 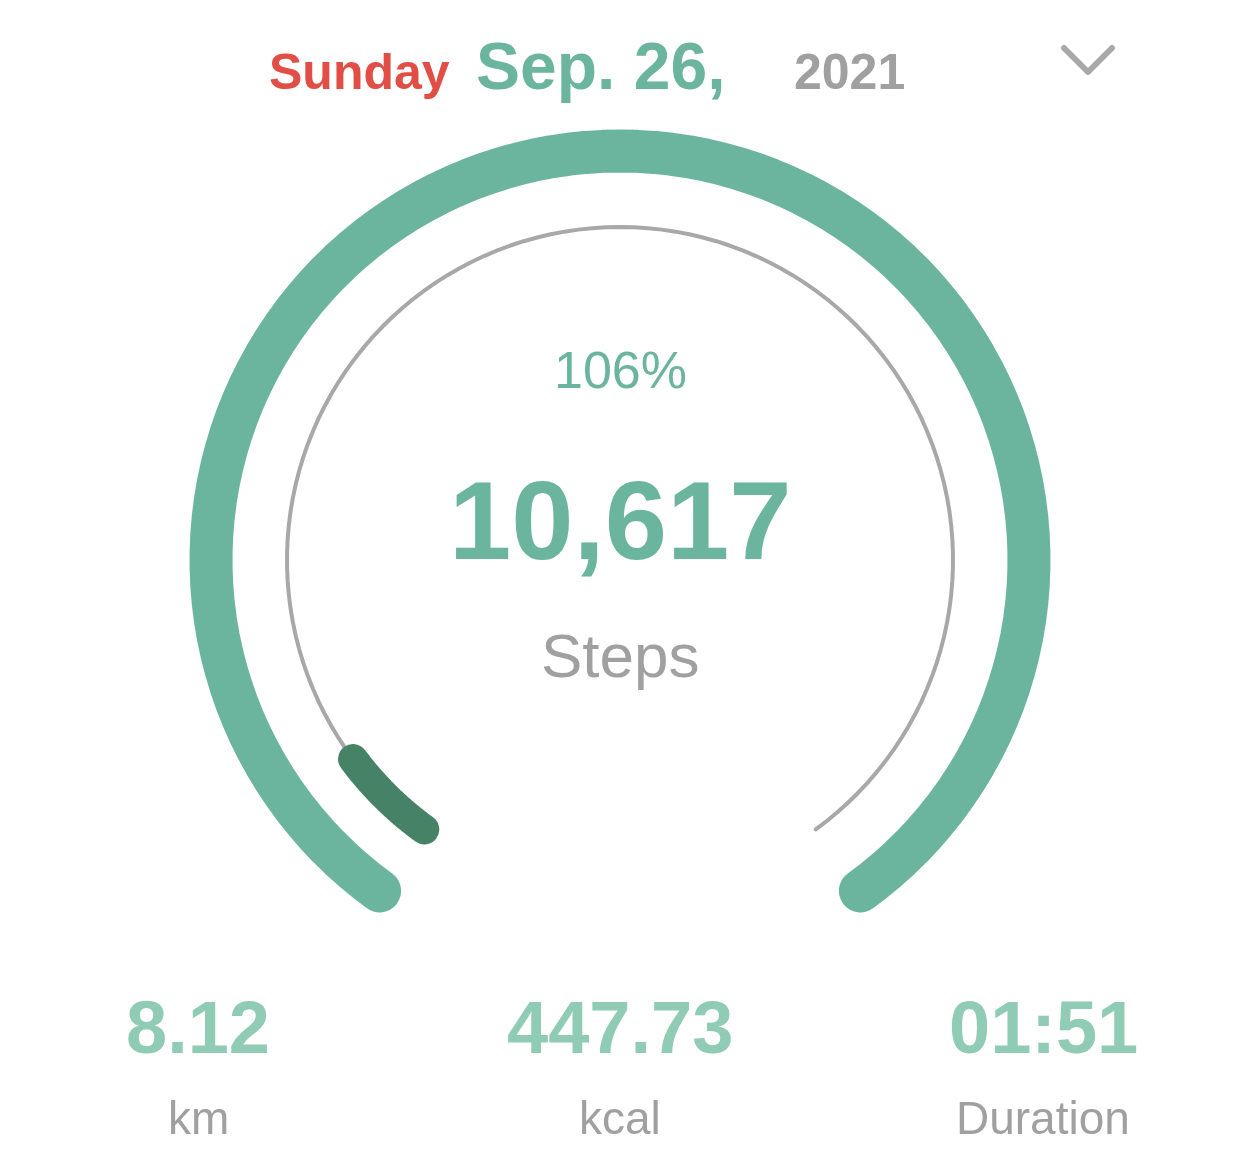 I want to click on text: 447.73, so click(x=620, y=1027).